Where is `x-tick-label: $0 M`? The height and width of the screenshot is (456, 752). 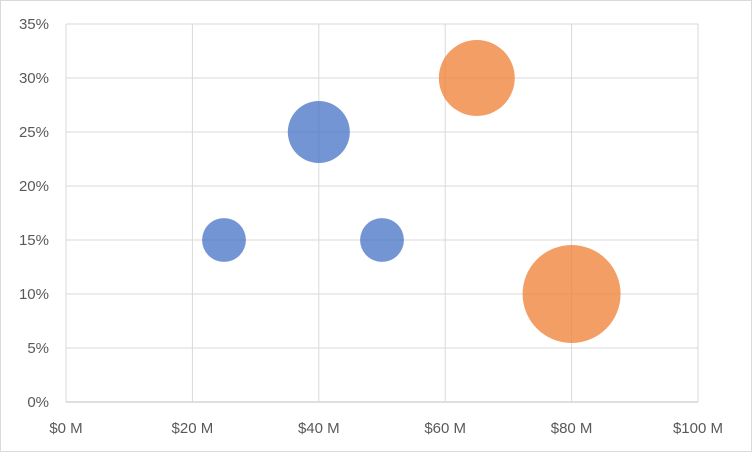
x-tick-label: $0 M is located at coordinates (65, 428).